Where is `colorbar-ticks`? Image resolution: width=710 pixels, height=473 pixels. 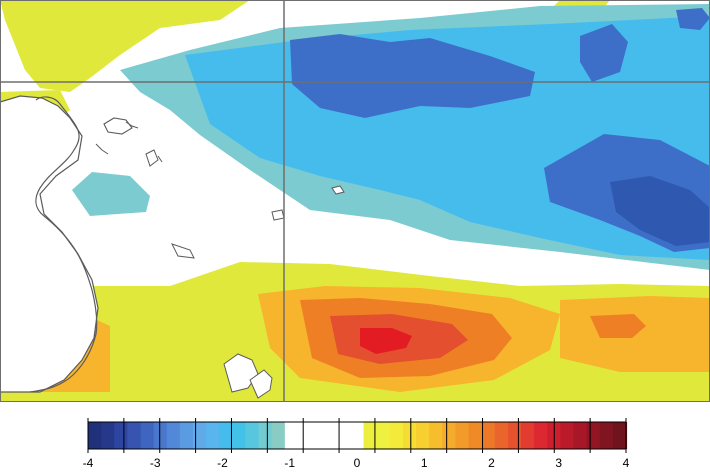
colorbar-ticks is located at coordinates (357, 435).